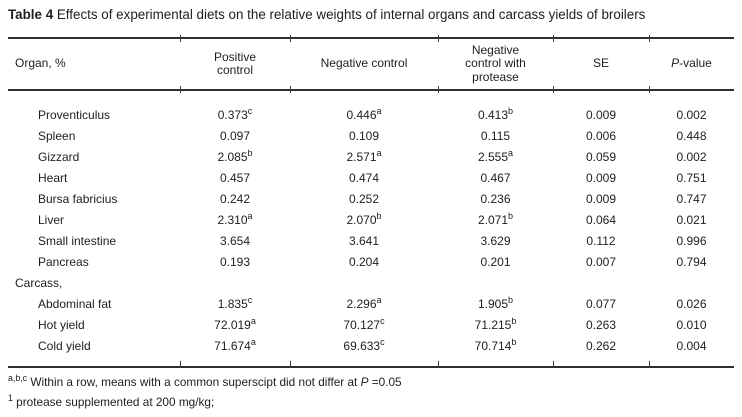 This screenshot has width=742, height=417. I want to click on cell-value: 0.002, so click(691, 114).